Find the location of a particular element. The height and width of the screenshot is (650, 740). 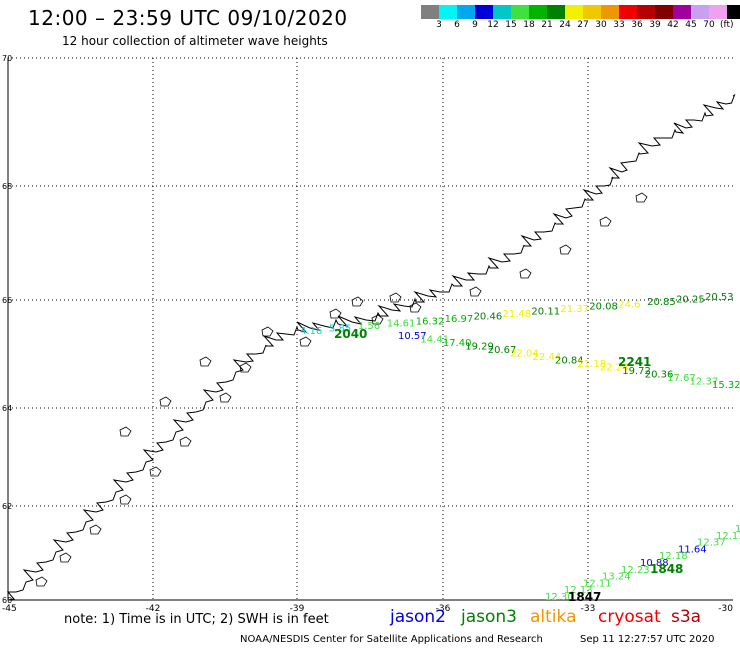

legend-swatches is located at coordinates (580, 12).